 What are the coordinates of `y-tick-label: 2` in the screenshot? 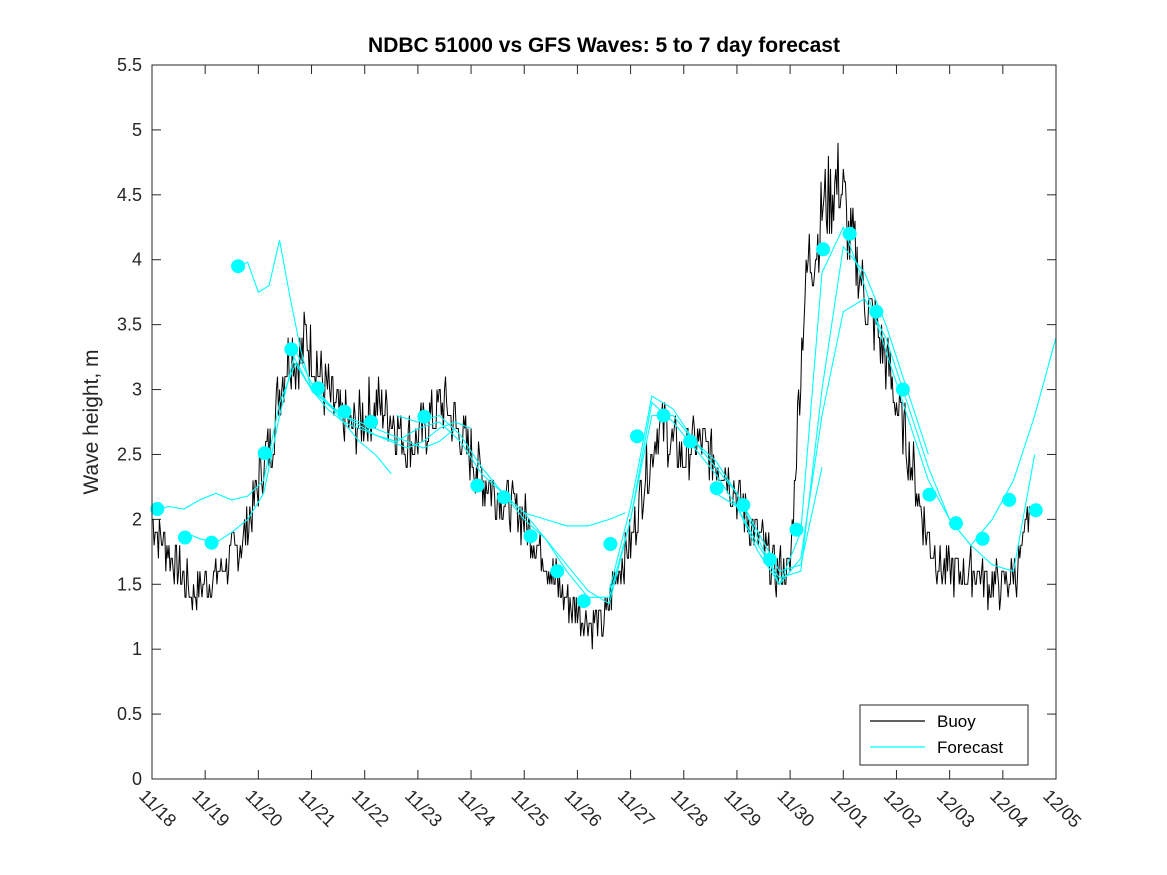 It's located at (137, 519).